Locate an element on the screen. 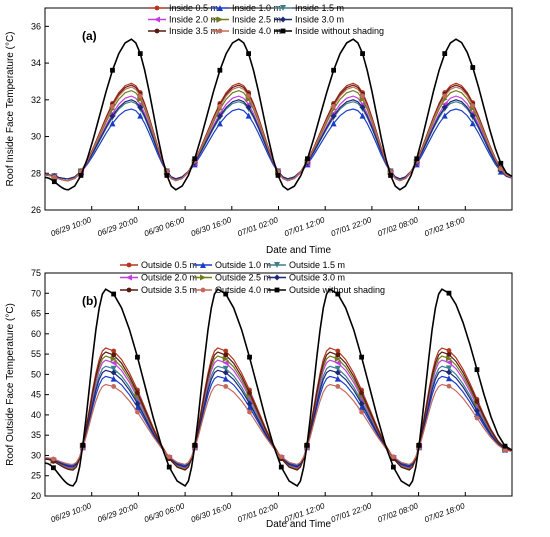  legend-label: Inside 4.0 m is located at coordinates (256, 31).